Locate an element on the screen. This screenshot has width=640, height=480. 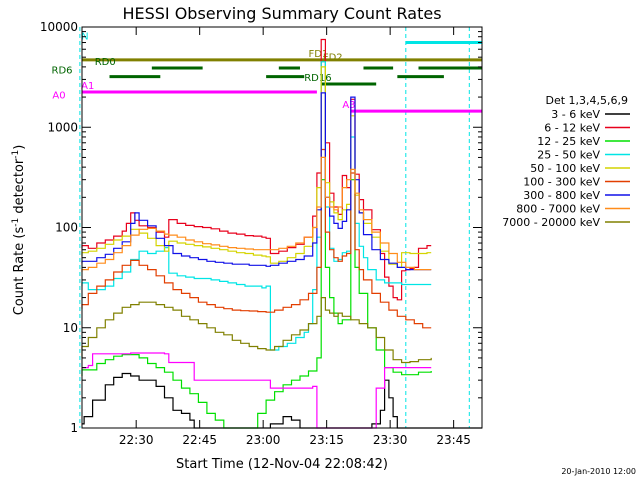
state-bar-label-rd6: RD6 is located at coordinates (62, 71).